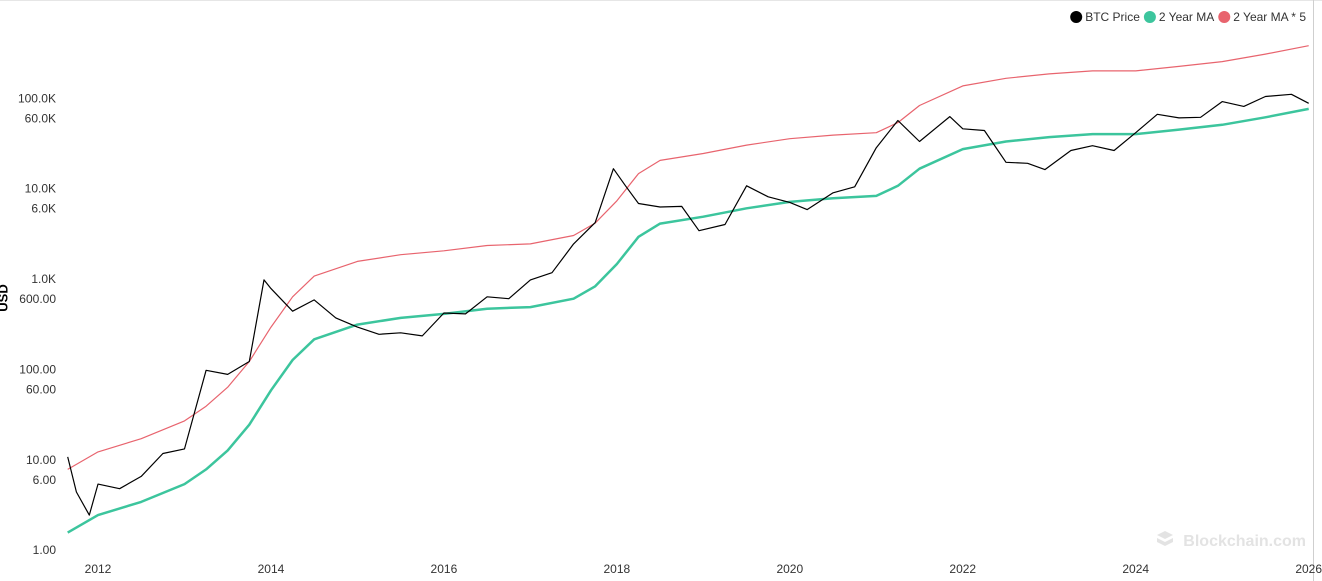  Describe the element at coordinates (45, 550) in the screenshot. I see `y-tick-label: 1.00` at that location.